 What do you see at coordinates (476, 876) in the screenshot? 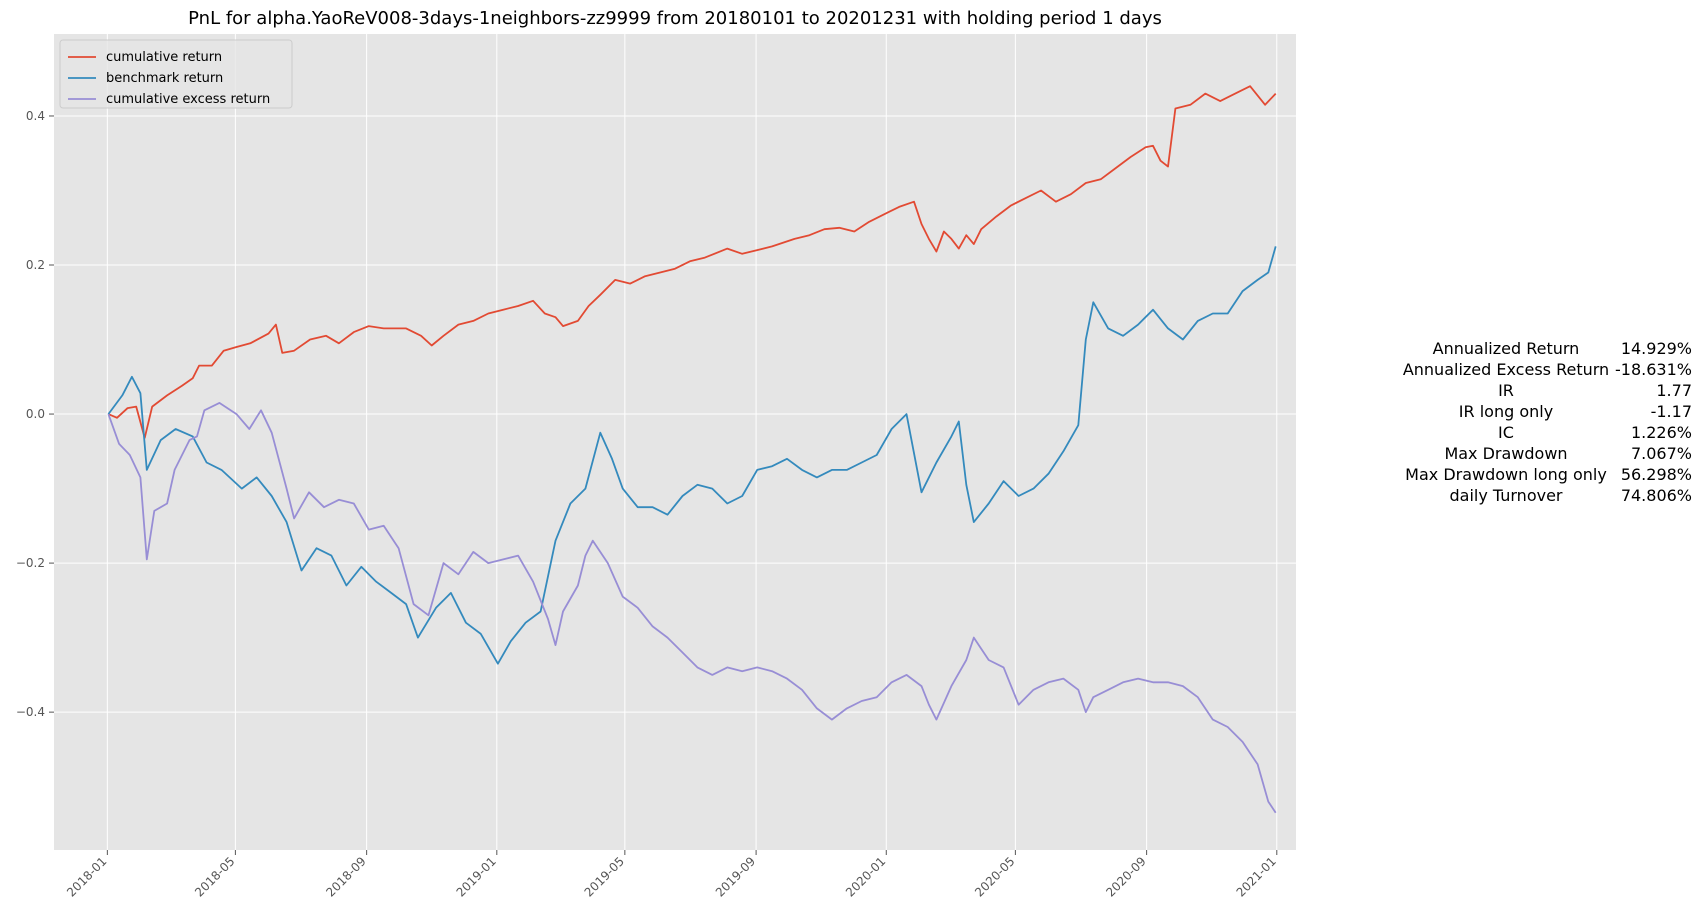
I see `x-tick-label: 2019-01` at bounding box center [476, 876].